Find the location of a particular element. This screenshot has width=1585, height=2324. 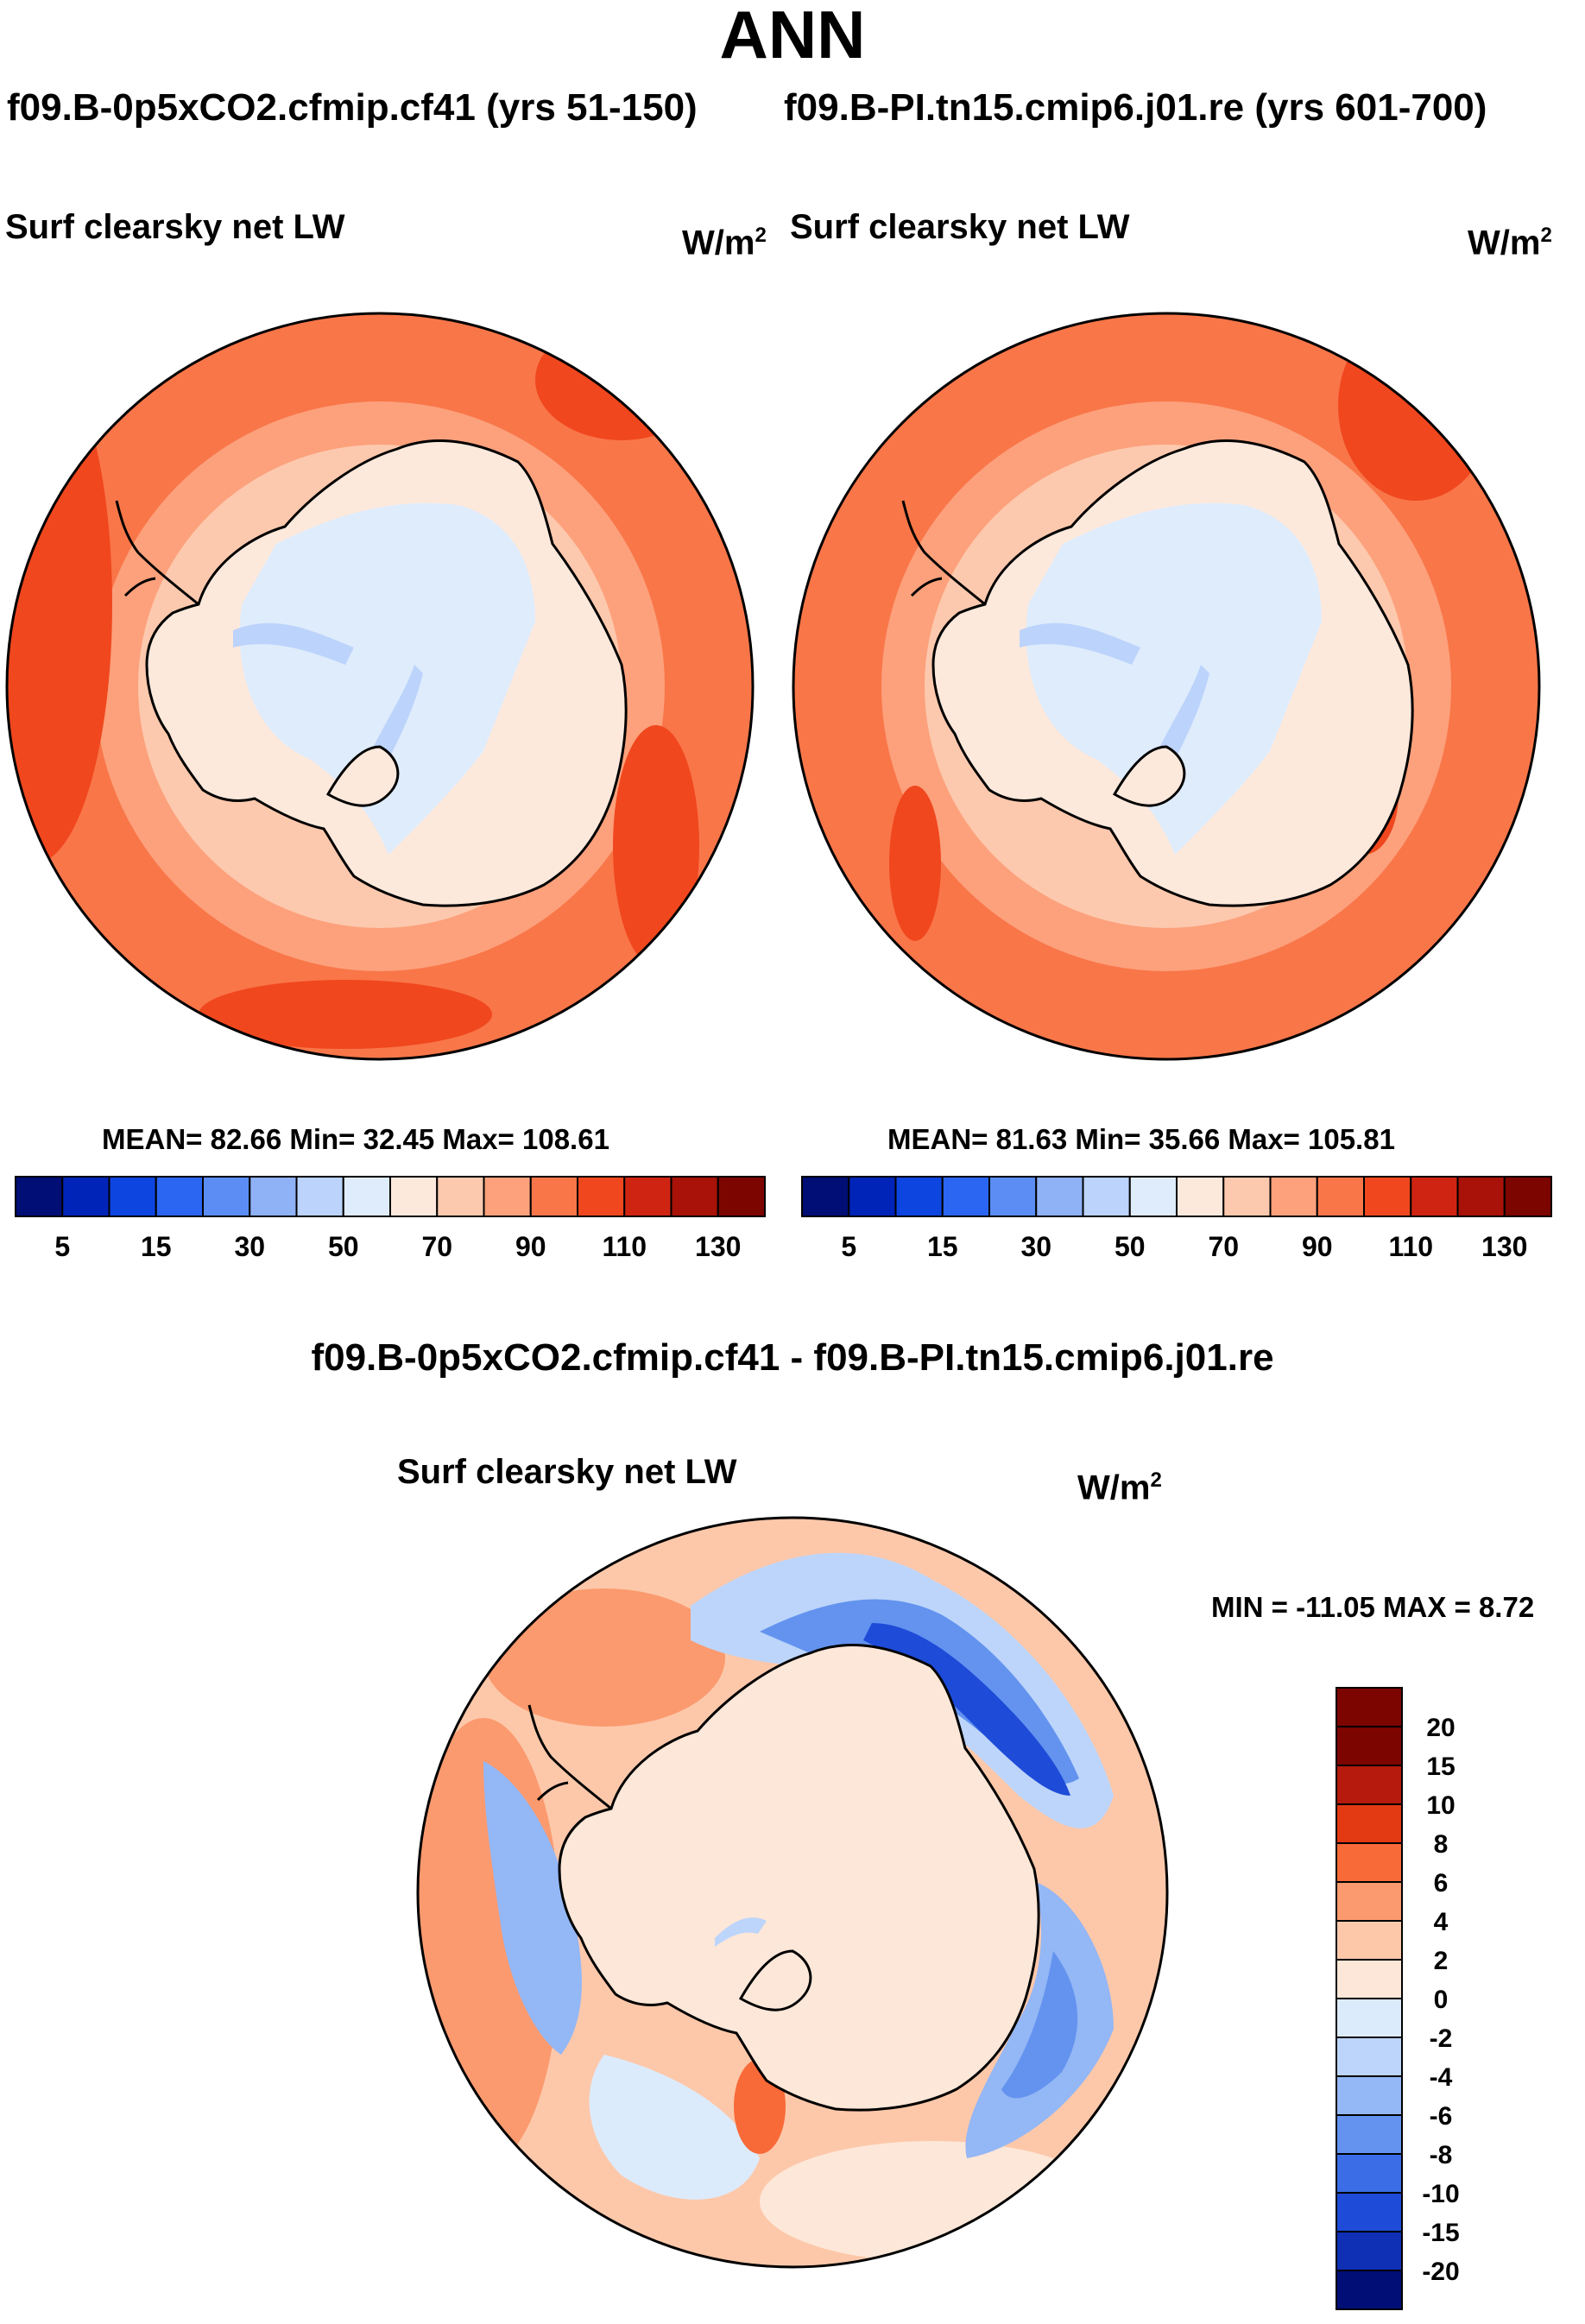

difference-colorbar-tick-label: 0 is located at coordinates (1441, 2000).